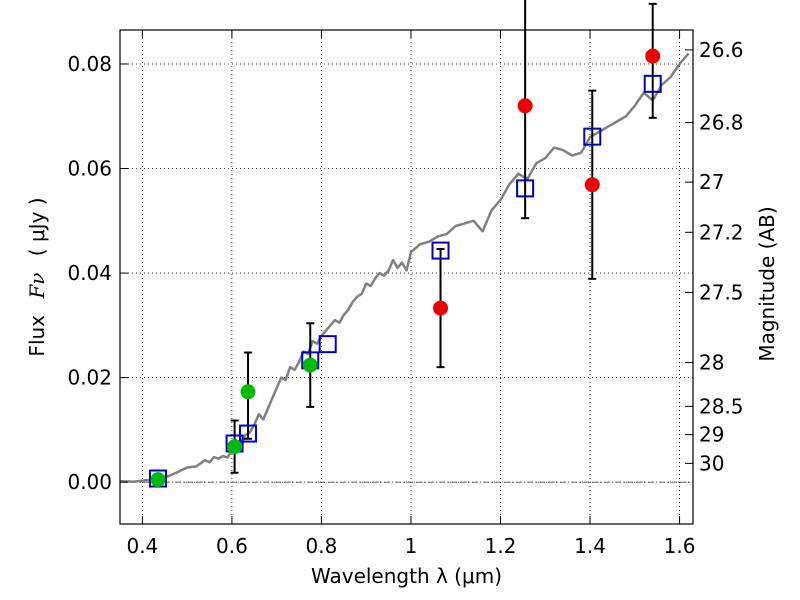 The width and height of the screenshot is (800, 600). What do you see at coordinates (89, 273) in the screenshot?
I see `y-tick-label: 0.04` at bounding box center [89, 273].